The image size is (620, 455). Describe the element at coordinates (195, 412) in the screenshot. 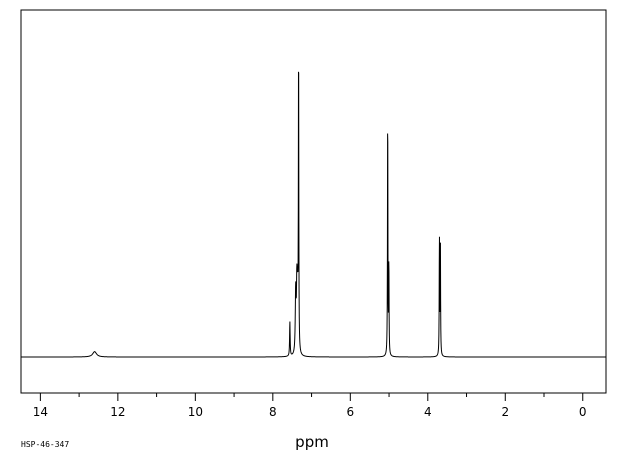

I see `x-tick-label: 10` at that location.